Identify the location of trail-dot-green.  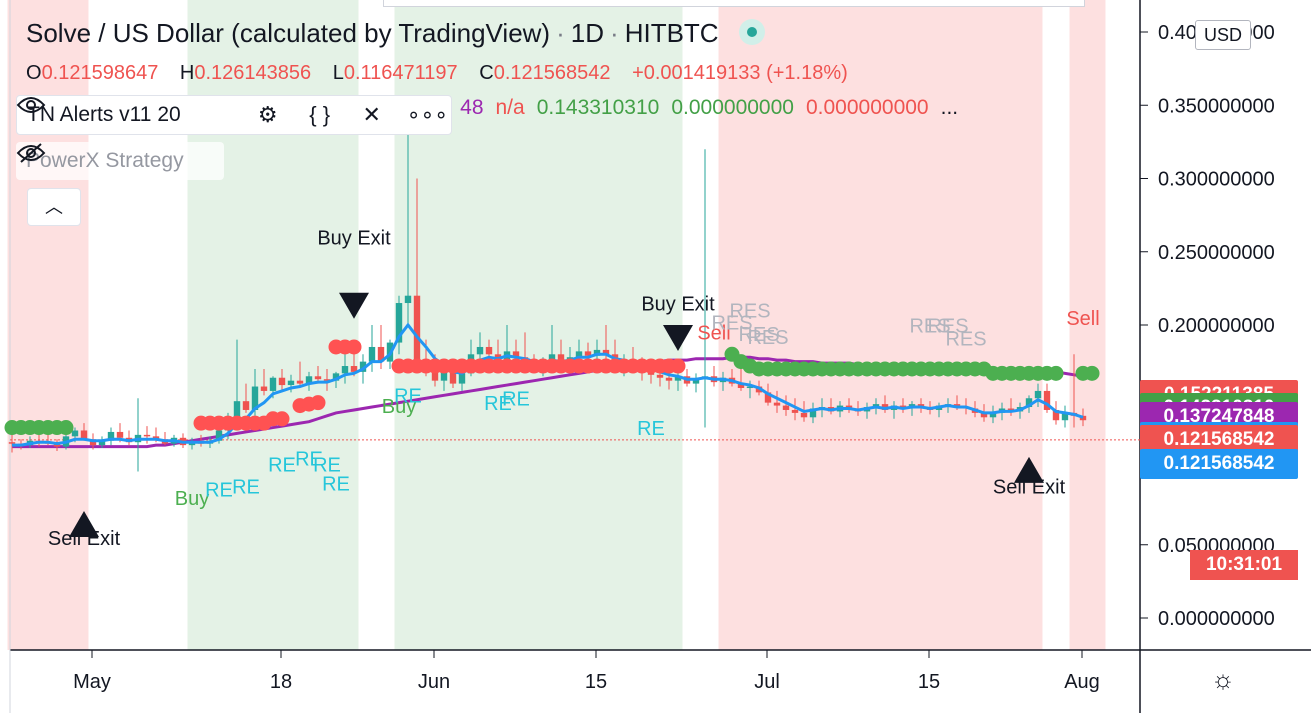
(1056, 373).